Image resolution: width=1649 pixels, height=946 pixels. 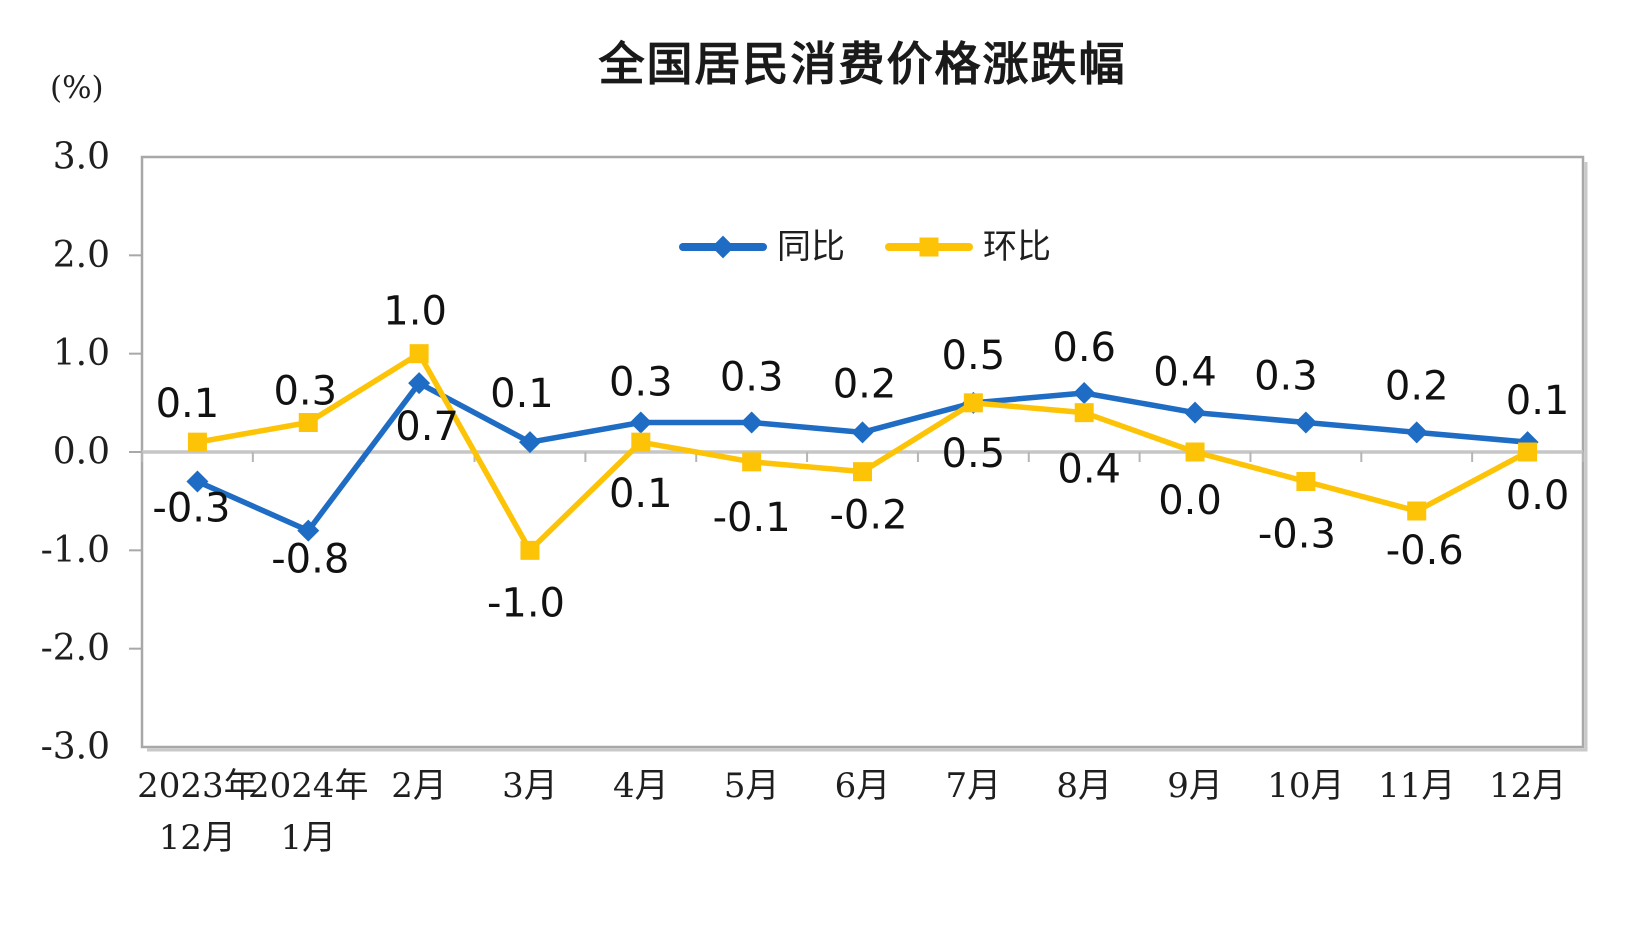 What do you see at coordinates (81, 353) in the screenshot?
I see `y-axis-label: 1.0` at bounding box center [81, 353].